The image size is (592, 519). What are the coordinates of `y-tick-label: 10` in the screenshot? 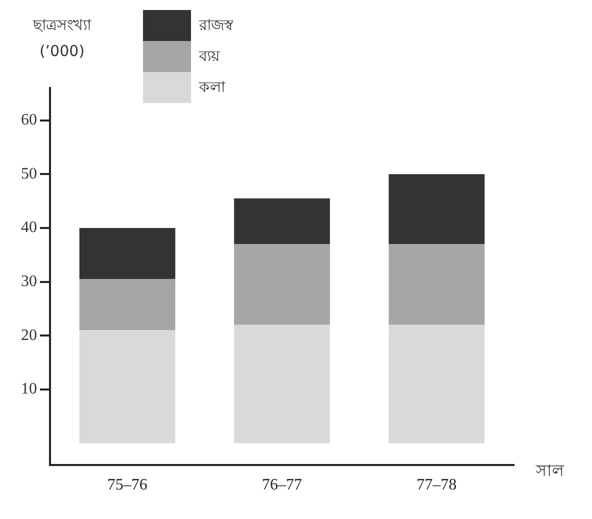 It's located at (29, 389).